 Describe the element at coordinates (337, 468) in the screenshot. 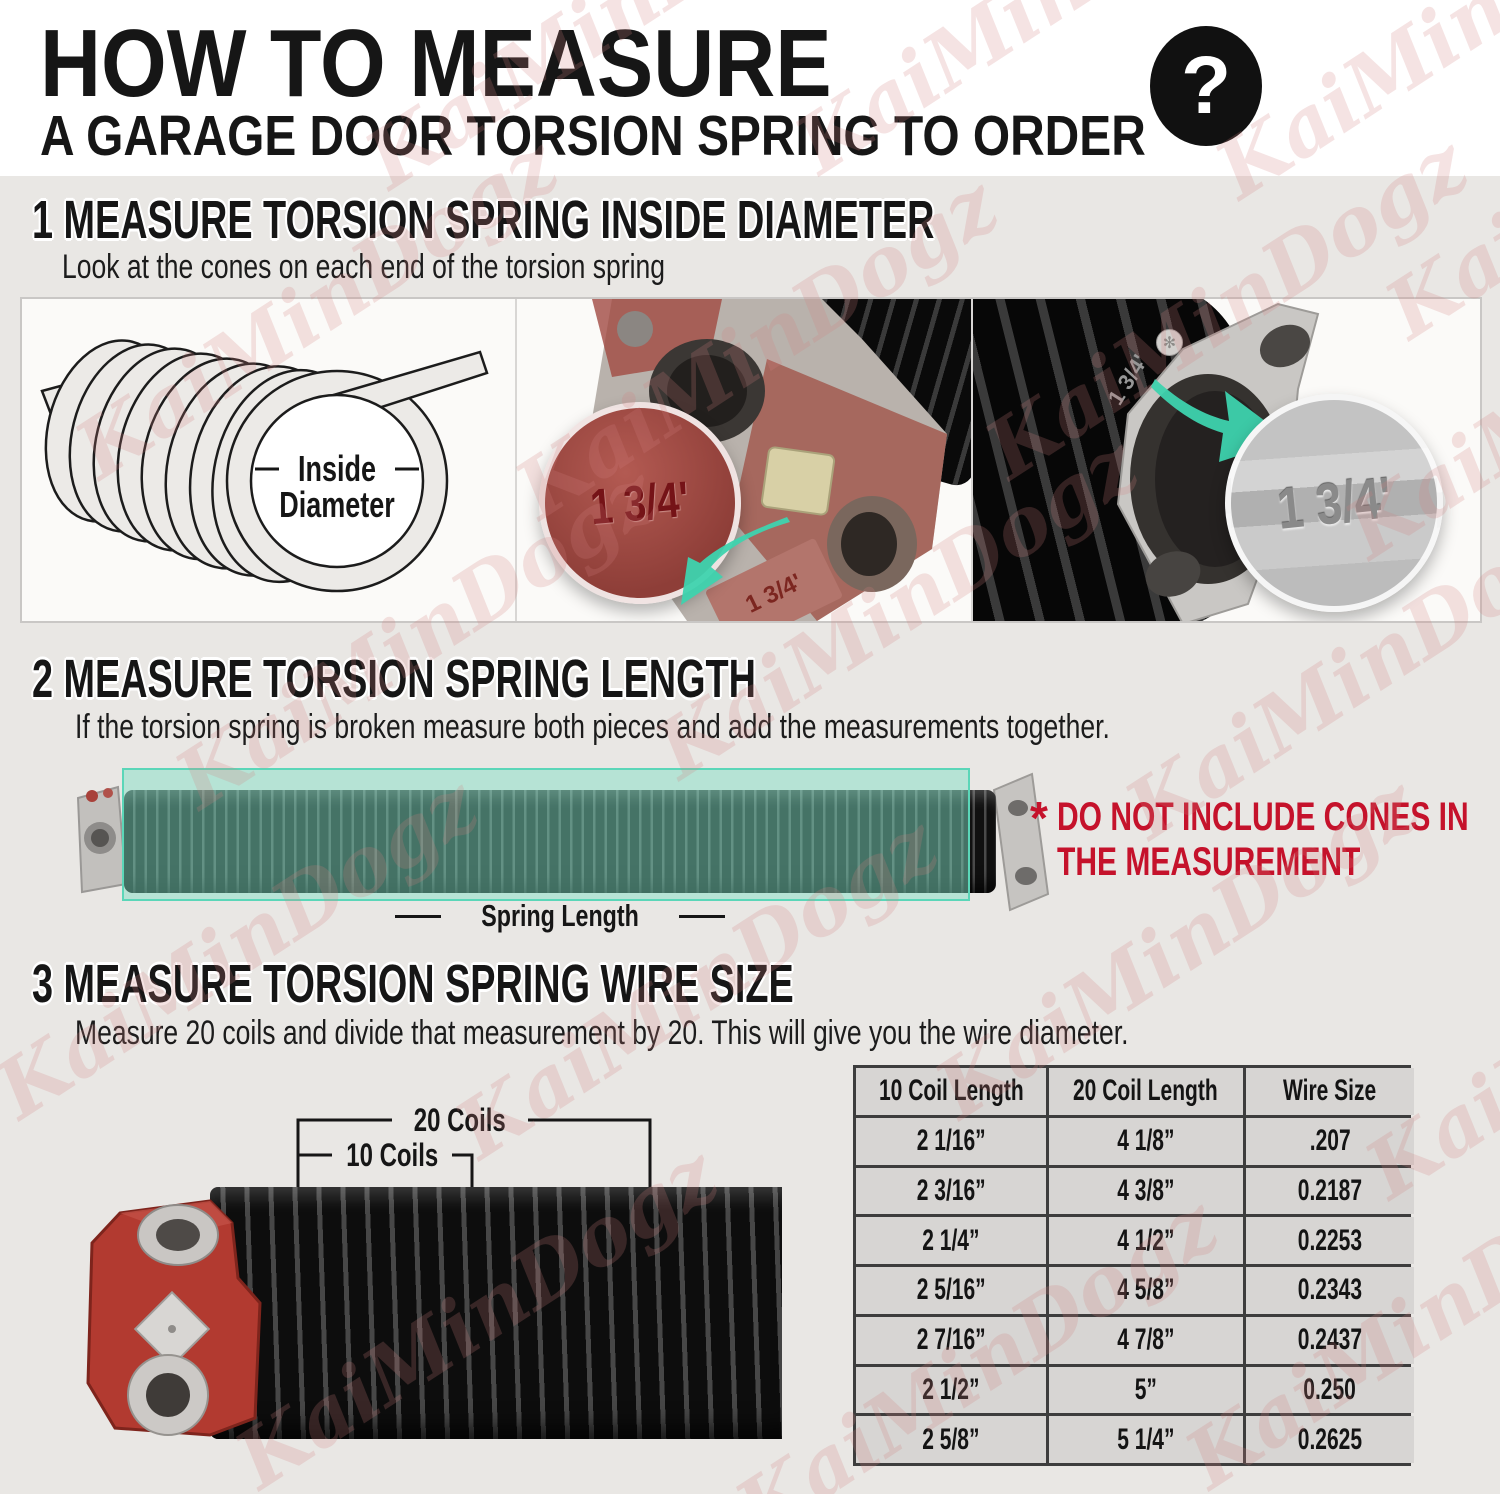

I see `inside-diameter-label-line1: Inside` at that location.